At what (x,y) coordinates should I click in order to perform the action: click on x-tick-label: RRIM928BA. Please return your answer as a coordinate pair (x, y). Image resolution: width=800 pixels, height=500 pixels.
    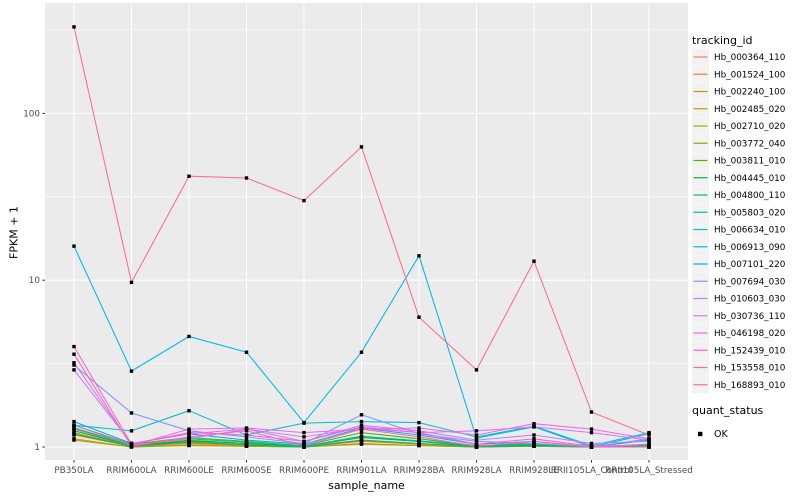
    Looking at the image, I should click on (418, 471).